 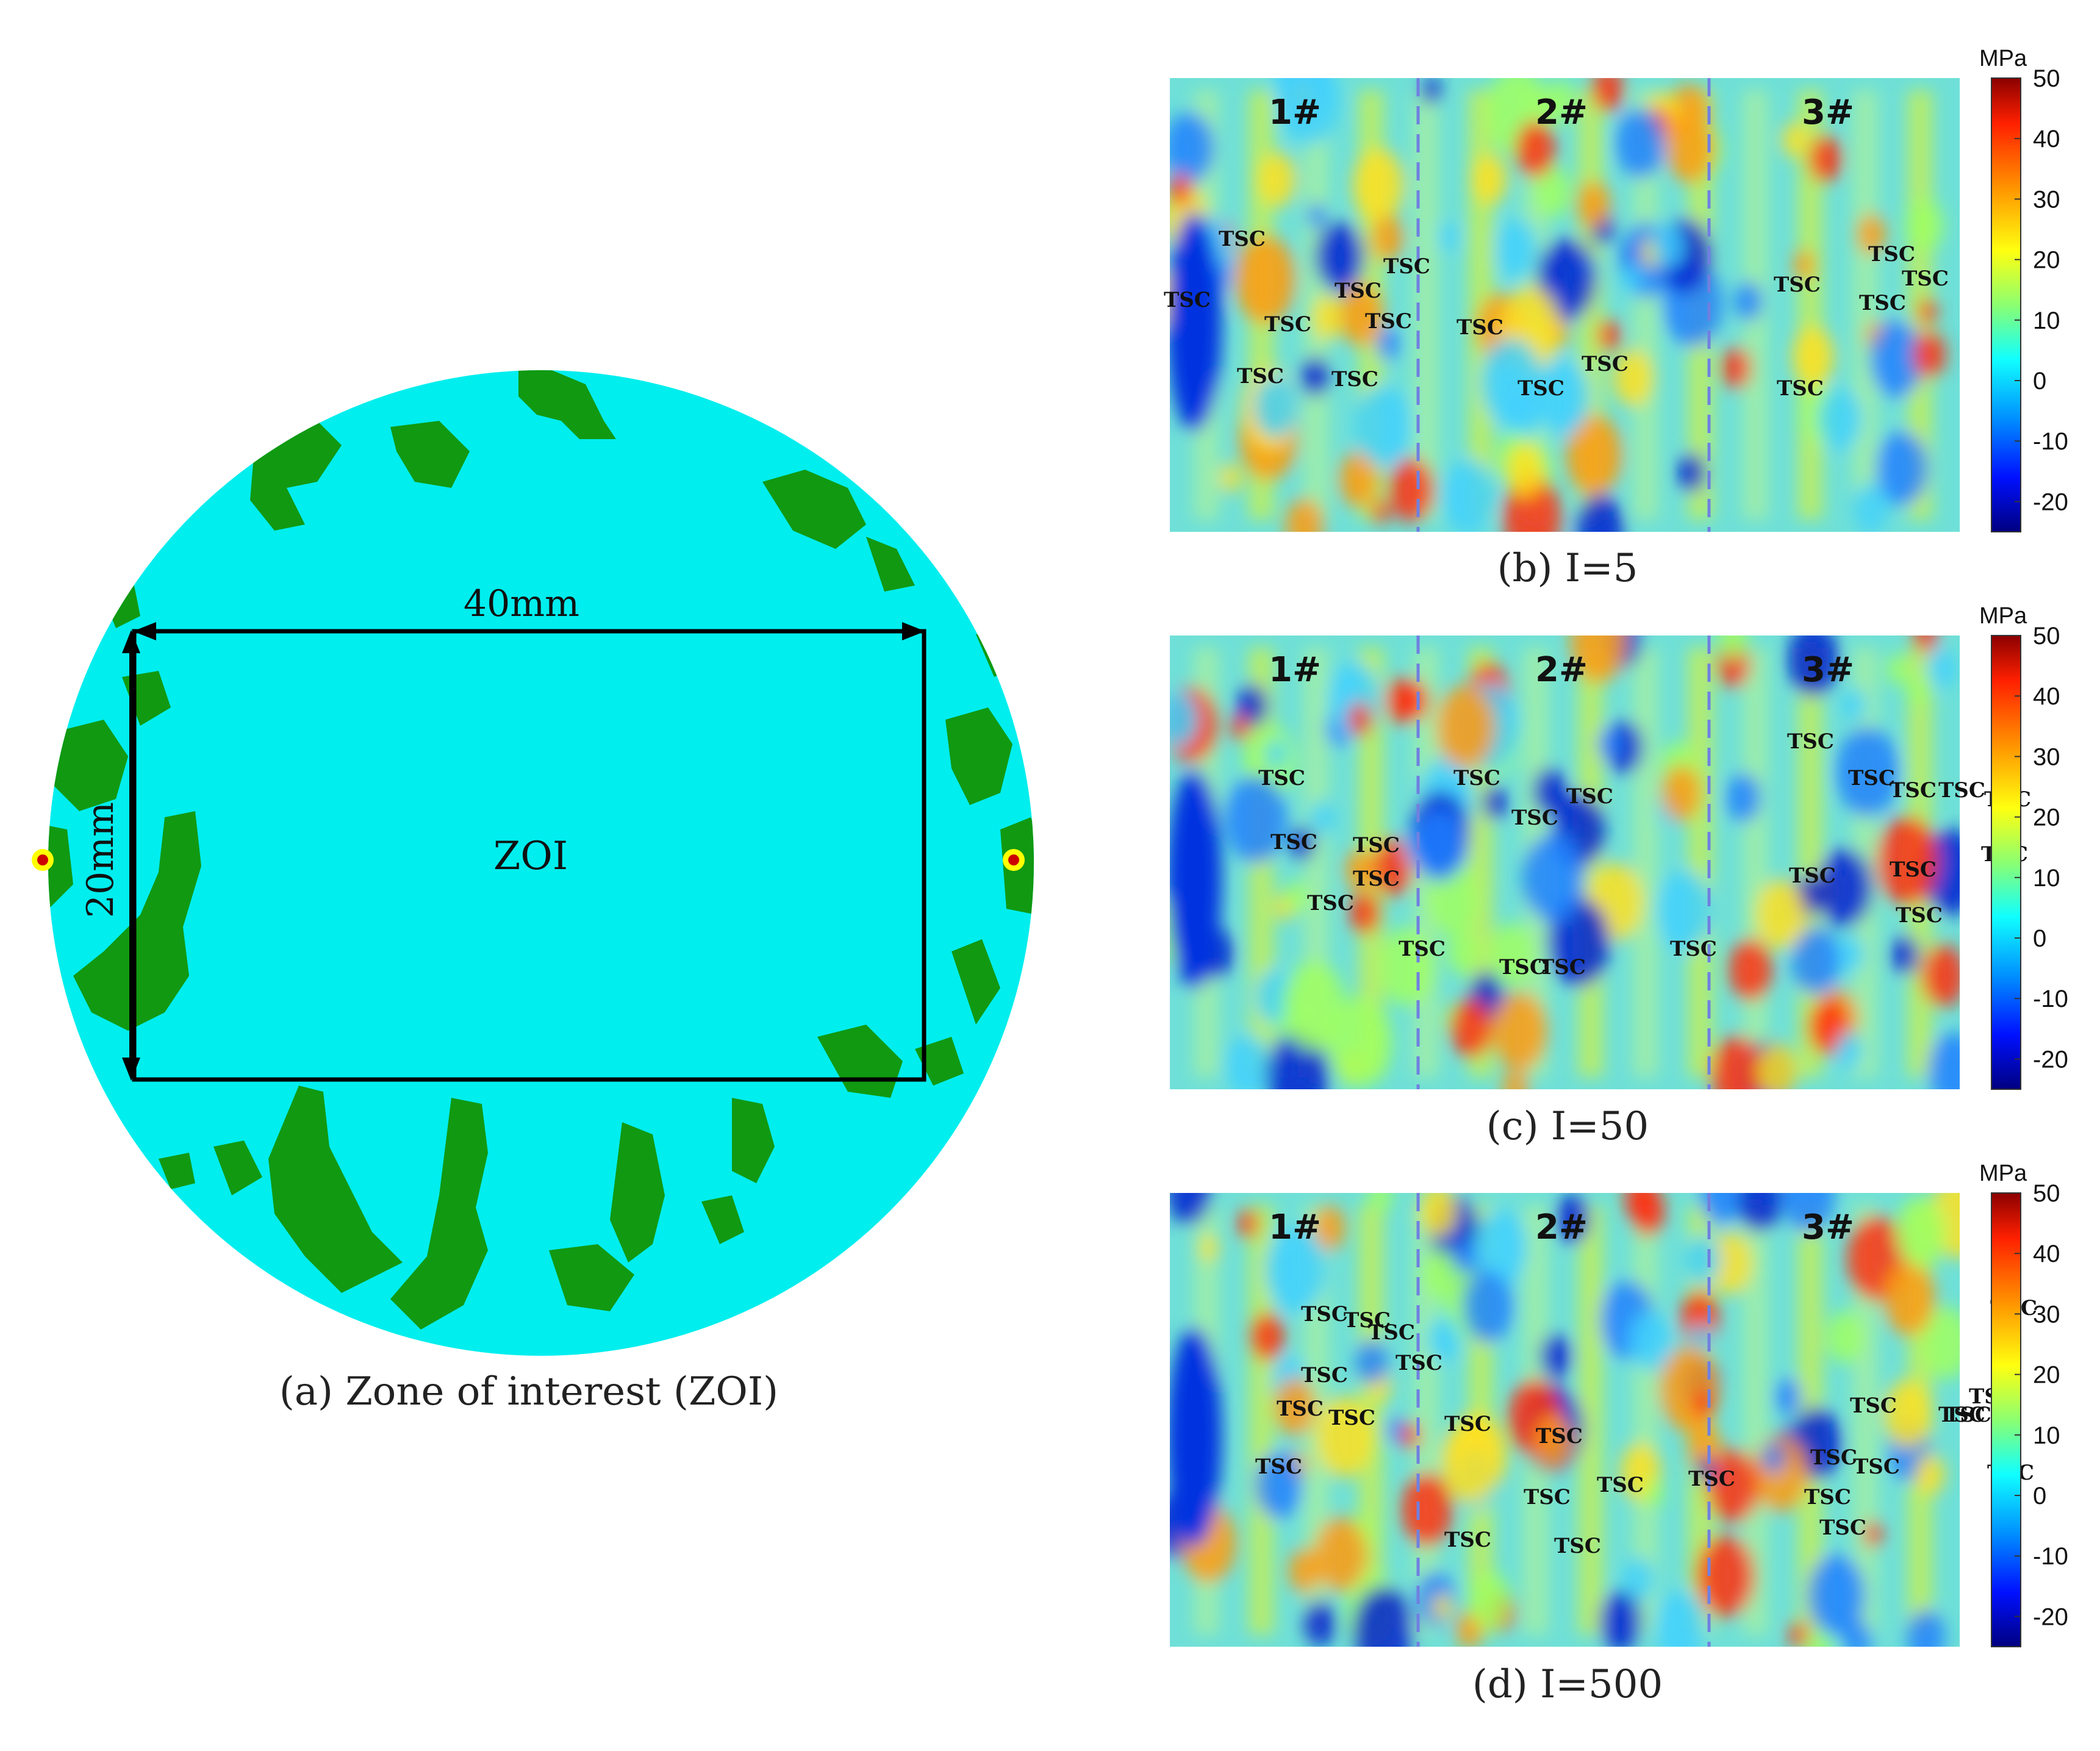 I want to click on zone-label: 2#, so click(x=1561, y=670).